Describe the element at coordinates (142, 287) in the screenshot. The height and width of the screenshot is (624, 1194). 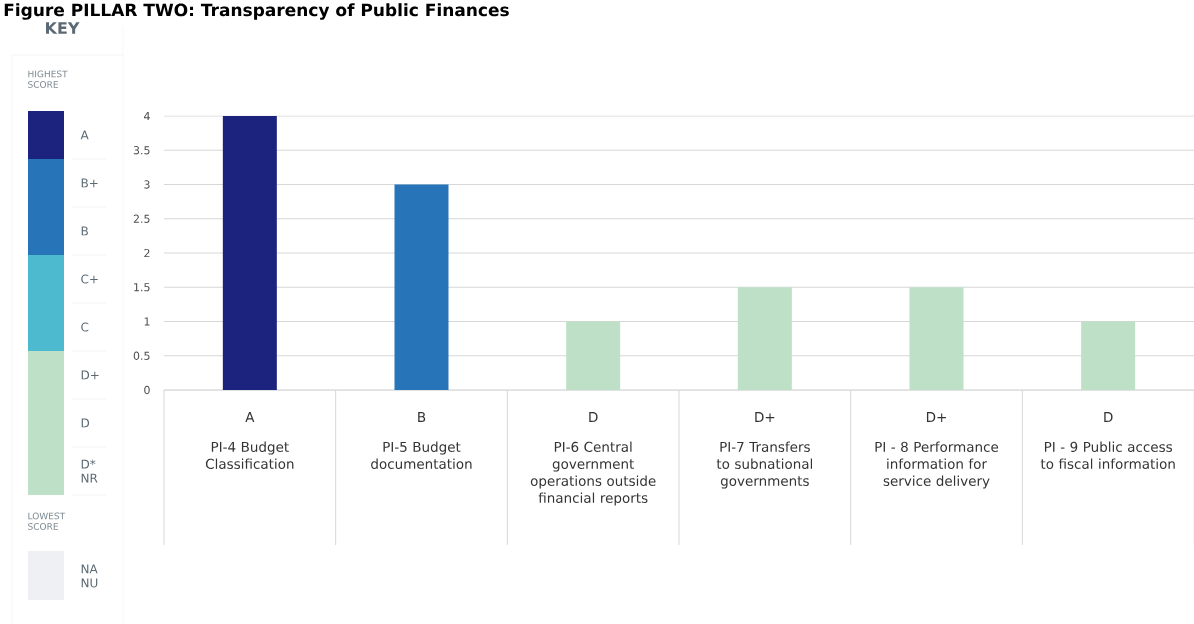
I see `y-tick-label: 1.5` at that location.